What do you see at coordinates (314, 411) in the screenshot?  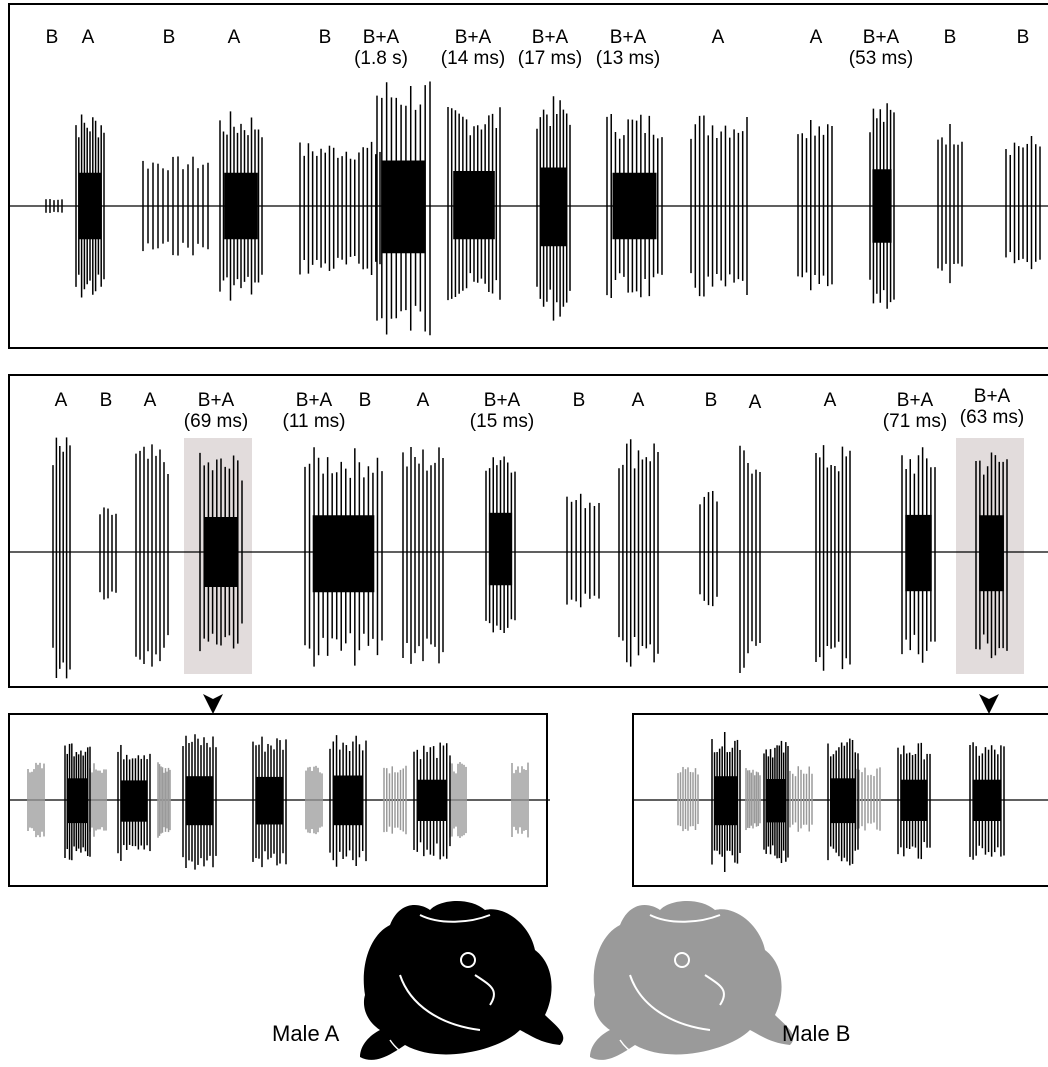 I see `call-label-ba-5: B+A (11 ms)` at bounding box center [314, 411].